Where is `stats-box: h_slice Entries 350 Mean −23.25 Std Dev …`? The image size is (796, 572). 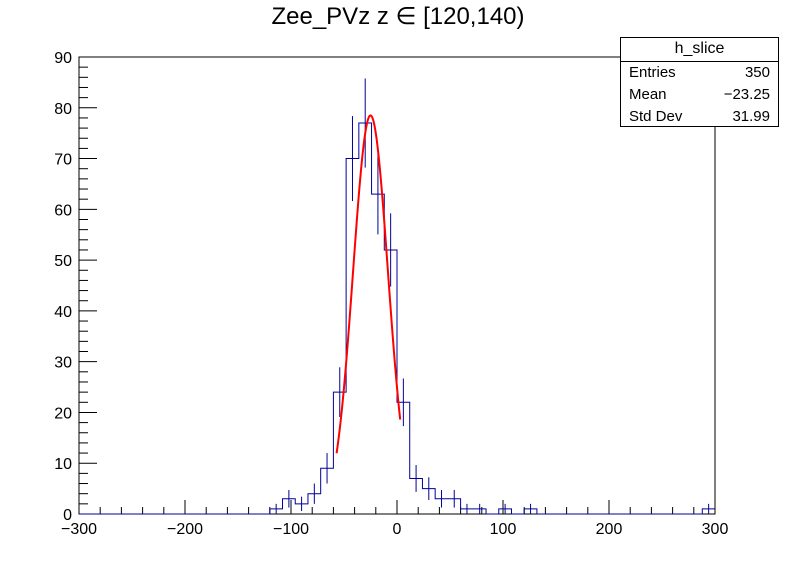 stats-box: h_slice Entries 350 Mean −23.25 Std Dev … is located at coordinates (699, 82).